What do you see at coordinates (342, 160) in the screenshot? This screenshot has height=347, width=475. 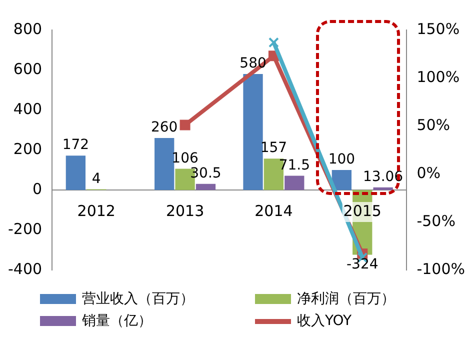 I see `data-label: 100` at bounding box center [342, 160].